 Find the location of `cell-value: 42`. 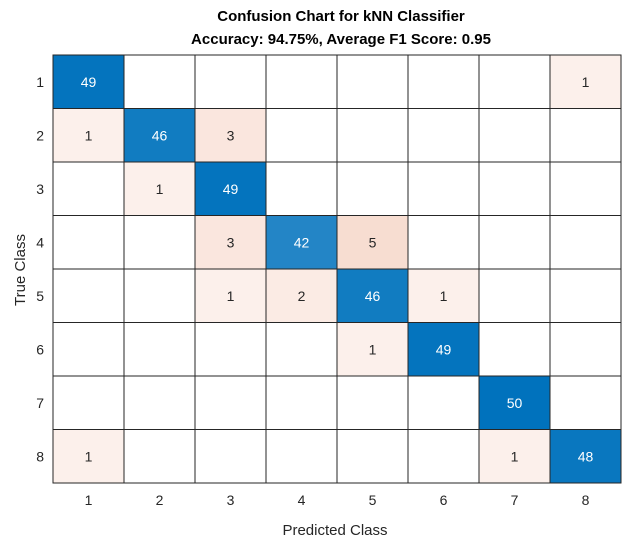

cell-value: 42 is located at coordinates (302, 242).